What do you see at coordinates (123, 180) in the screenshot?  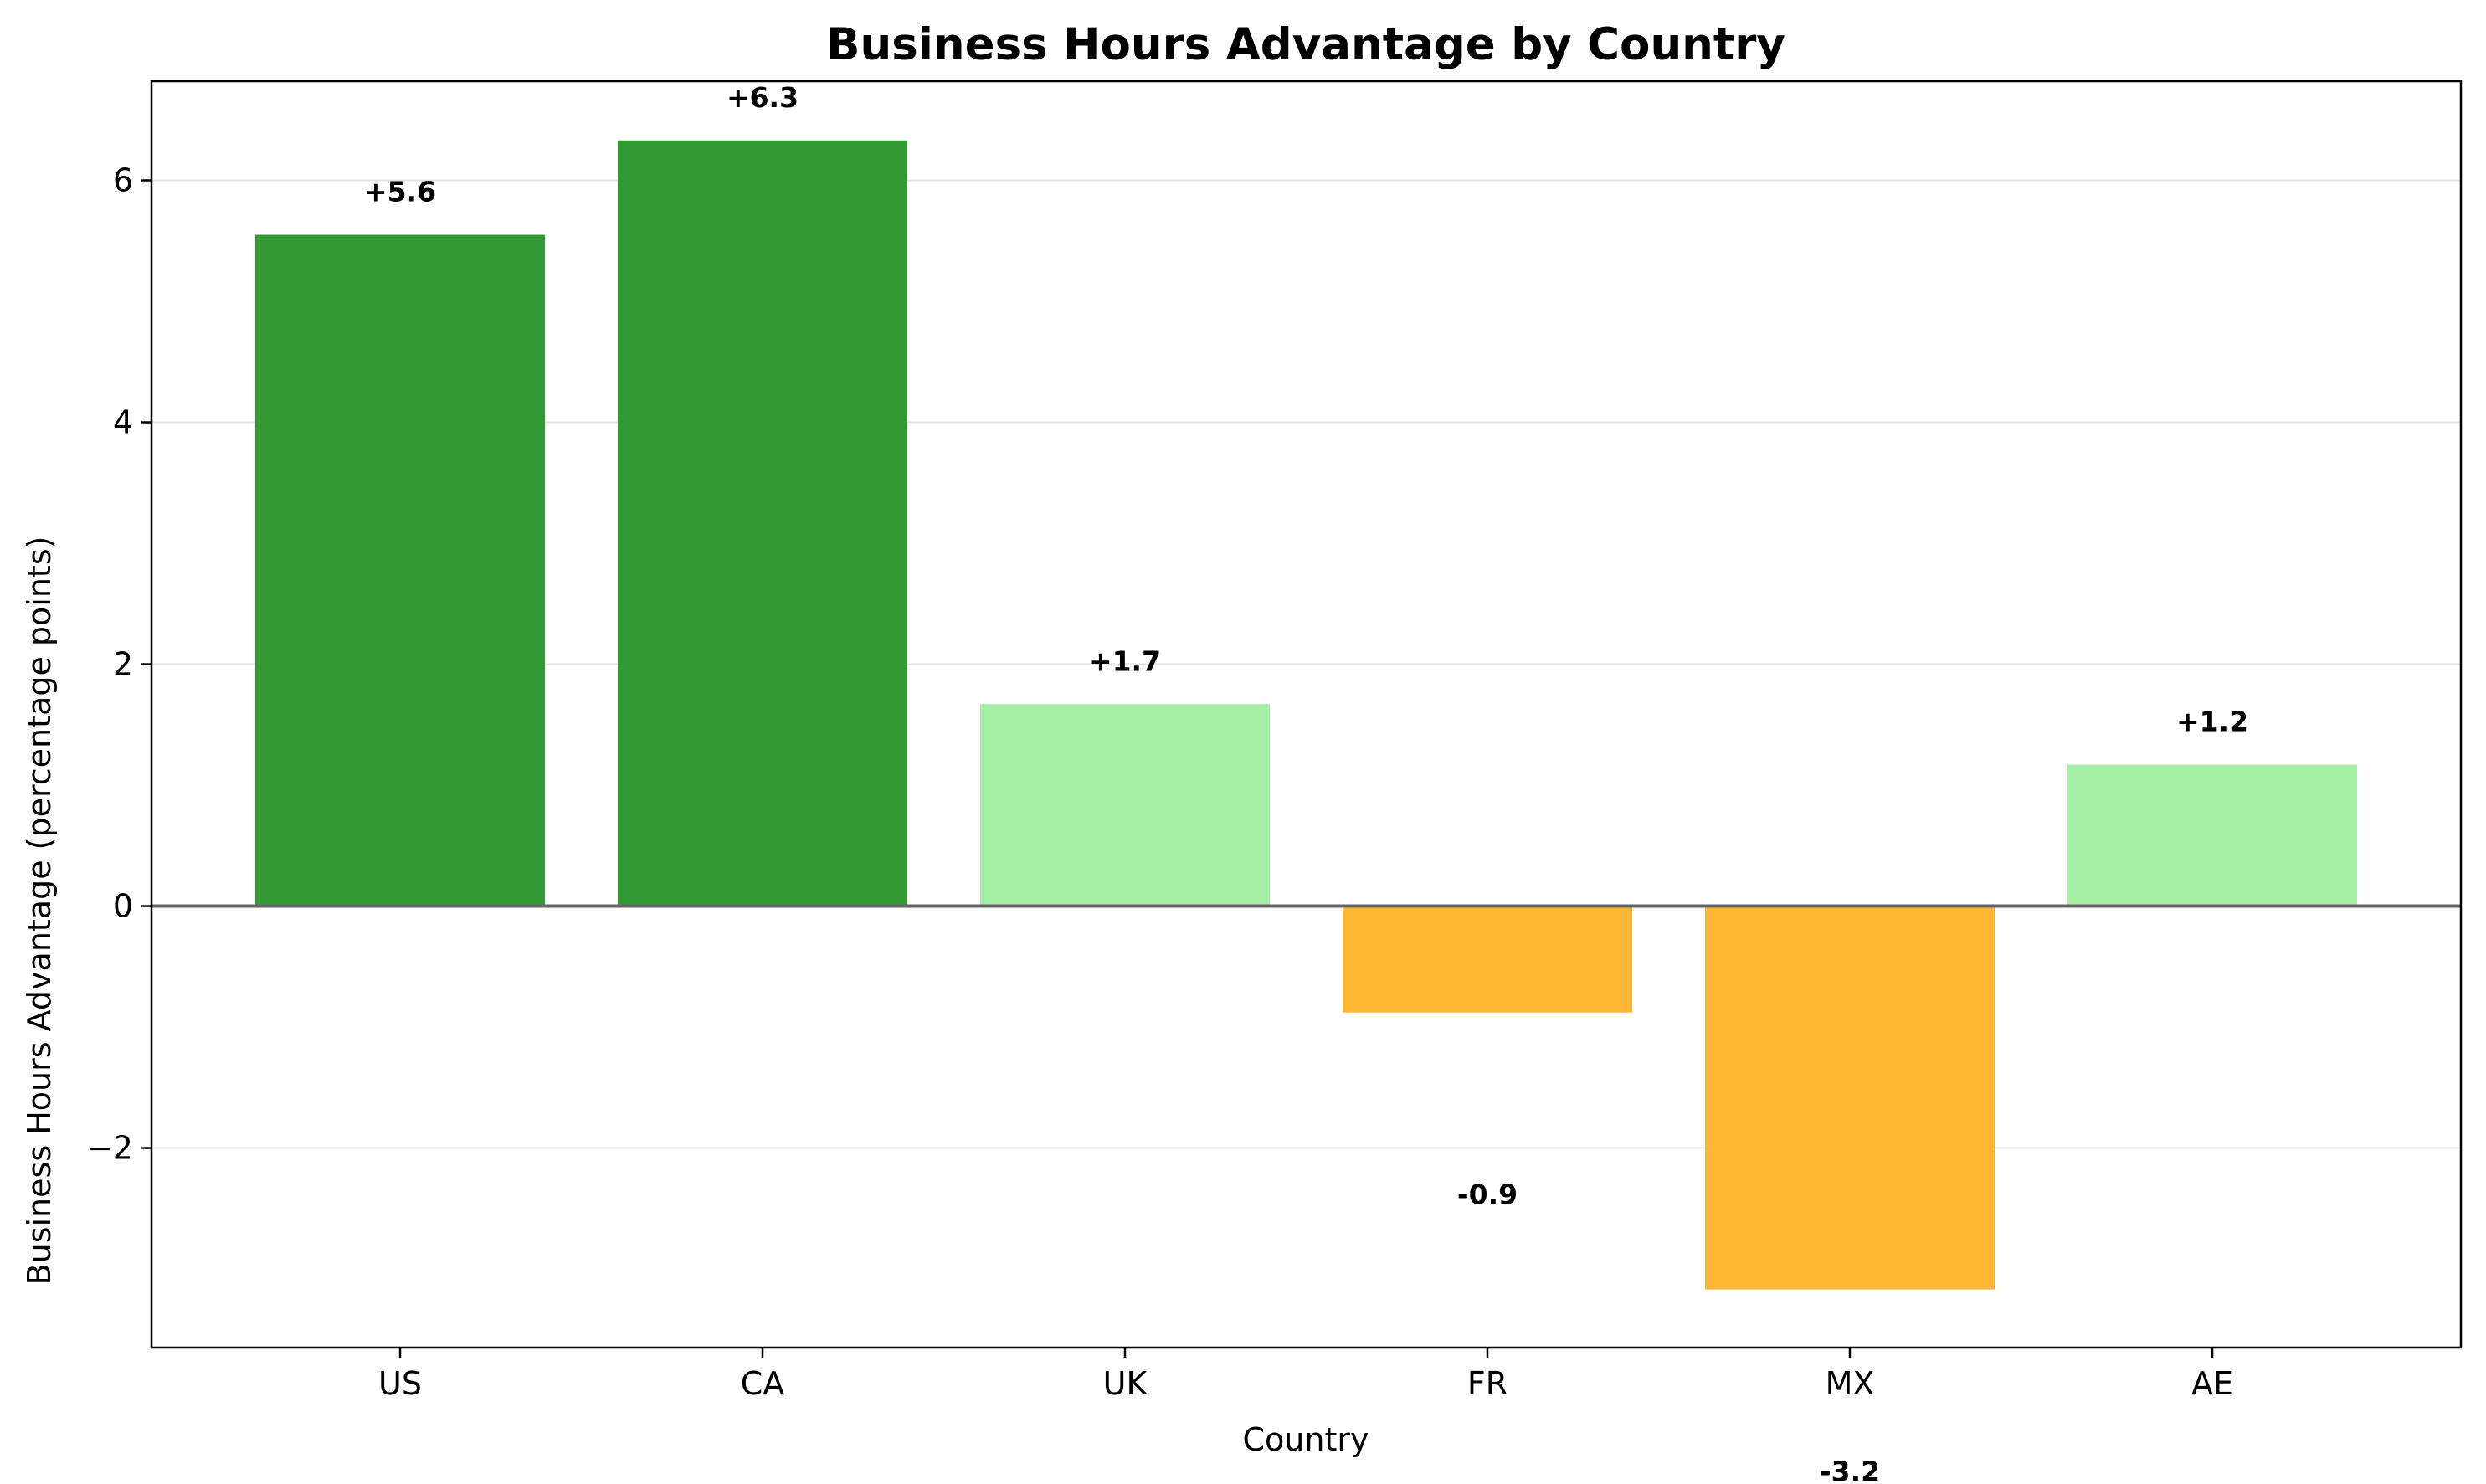 I see `y-tick-label: 6` at bounding box center [123, 180].